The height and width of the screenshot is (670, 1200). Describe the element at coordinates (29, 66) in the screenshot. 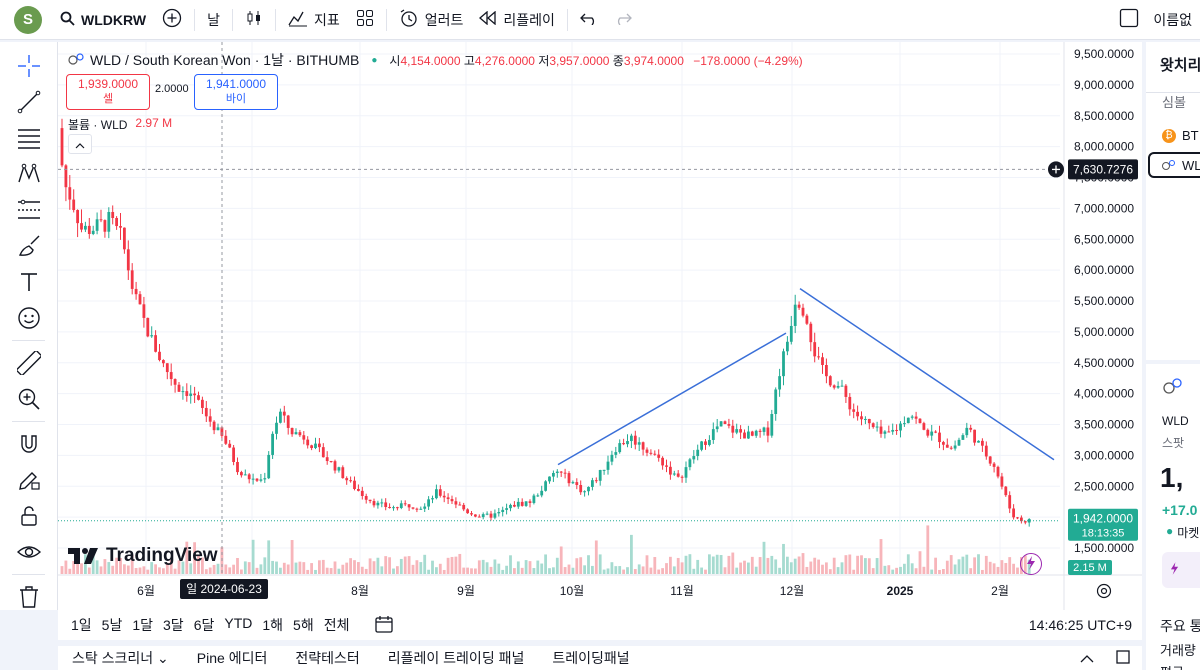

I see `crosshair-tool` at that location.